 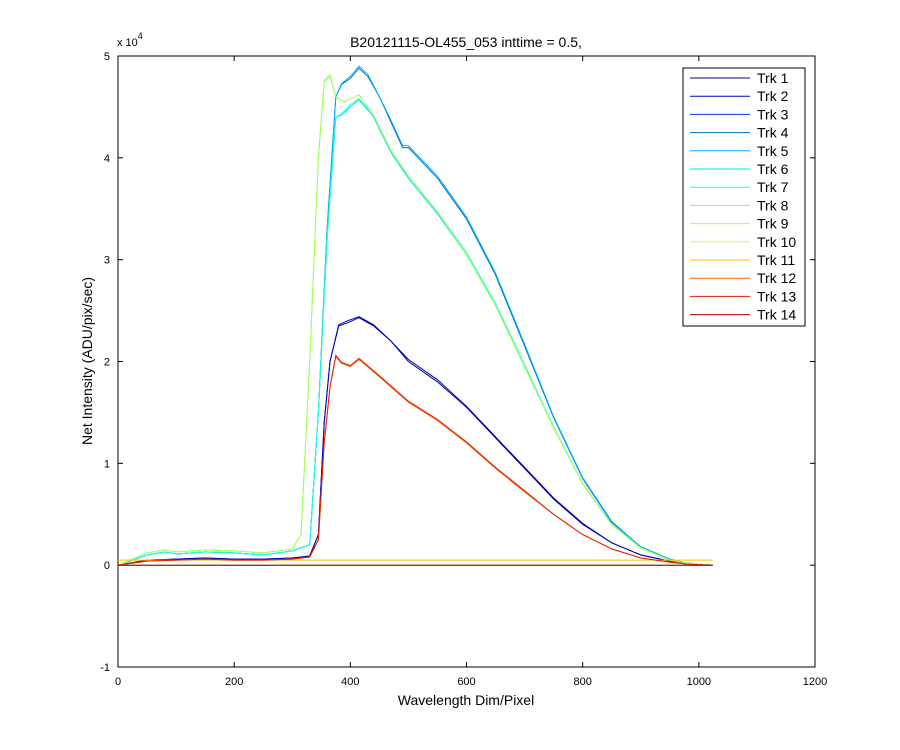 I want to click on y-multiplier-base: x 10, so click(x=127, y=43).